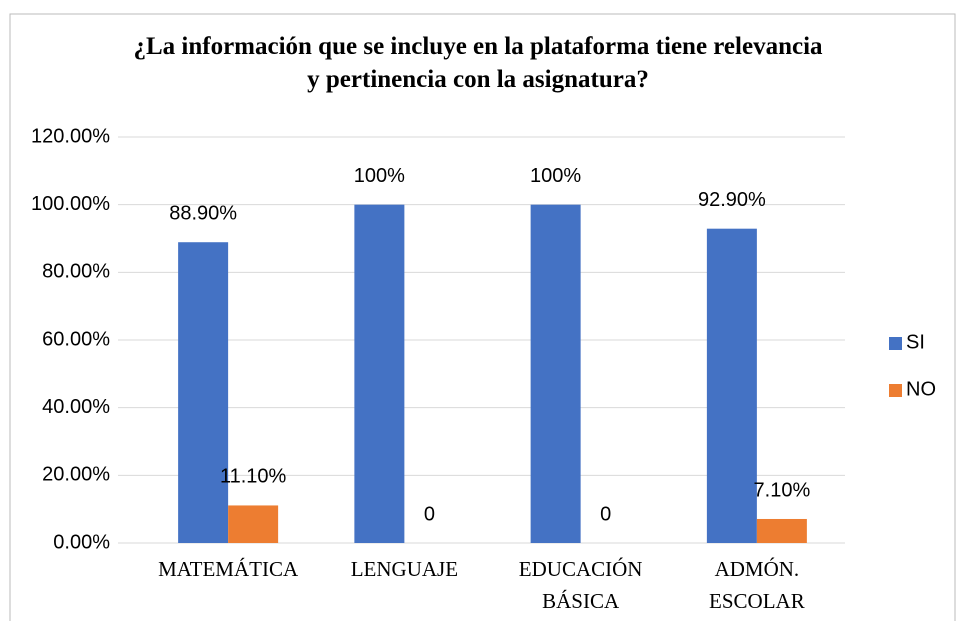  Describe the element at coordinates (915, 342) in the screenshot. I see `legend-label: SI` at that location.